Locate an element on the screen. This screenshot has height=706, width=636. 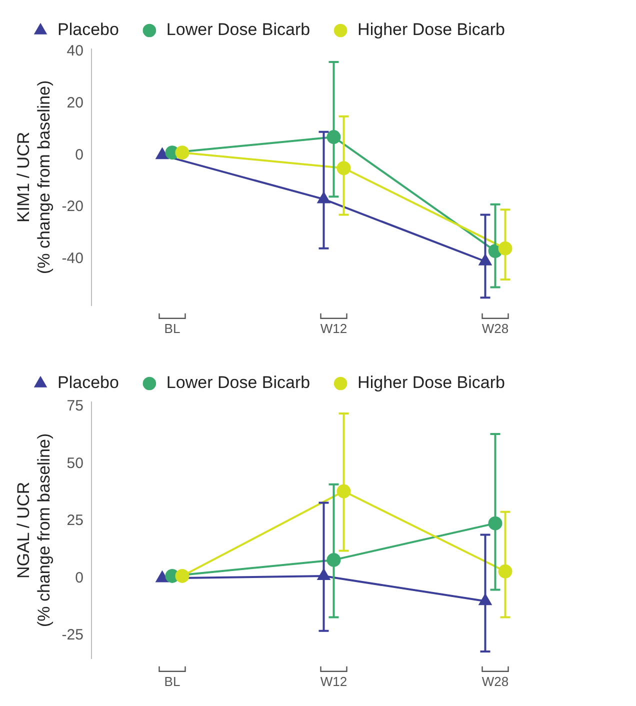
y-tick-label: -40 is located at coordinates (73, 258).